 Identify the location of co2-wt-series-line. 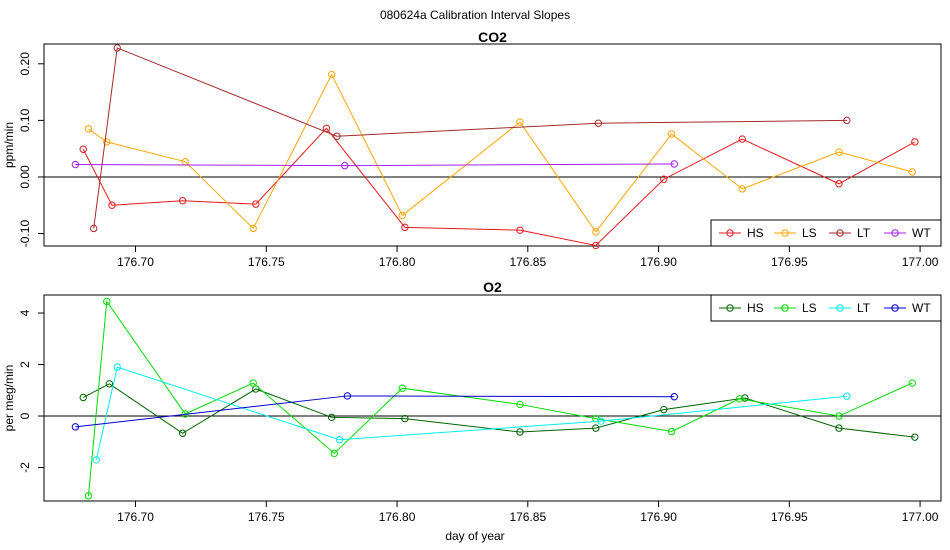
(375, 165).